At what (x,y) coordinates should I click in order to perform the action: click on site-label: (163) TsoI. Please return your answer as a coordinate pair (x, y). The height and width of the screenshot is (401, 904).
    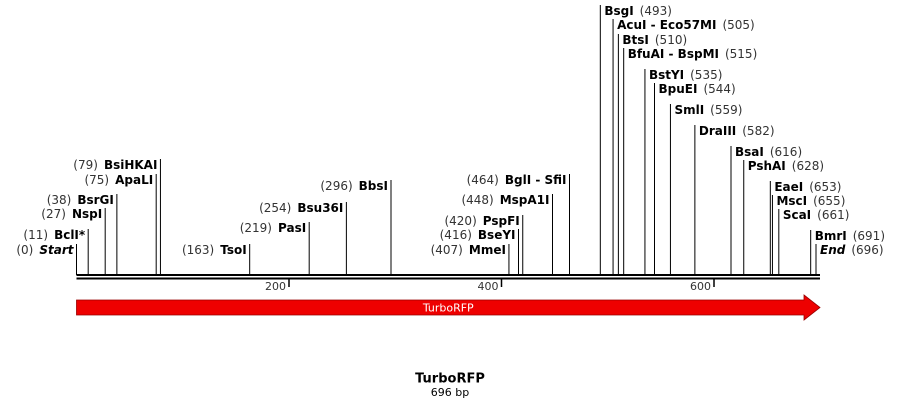
    Looking at the image, I should click on (214, 250).